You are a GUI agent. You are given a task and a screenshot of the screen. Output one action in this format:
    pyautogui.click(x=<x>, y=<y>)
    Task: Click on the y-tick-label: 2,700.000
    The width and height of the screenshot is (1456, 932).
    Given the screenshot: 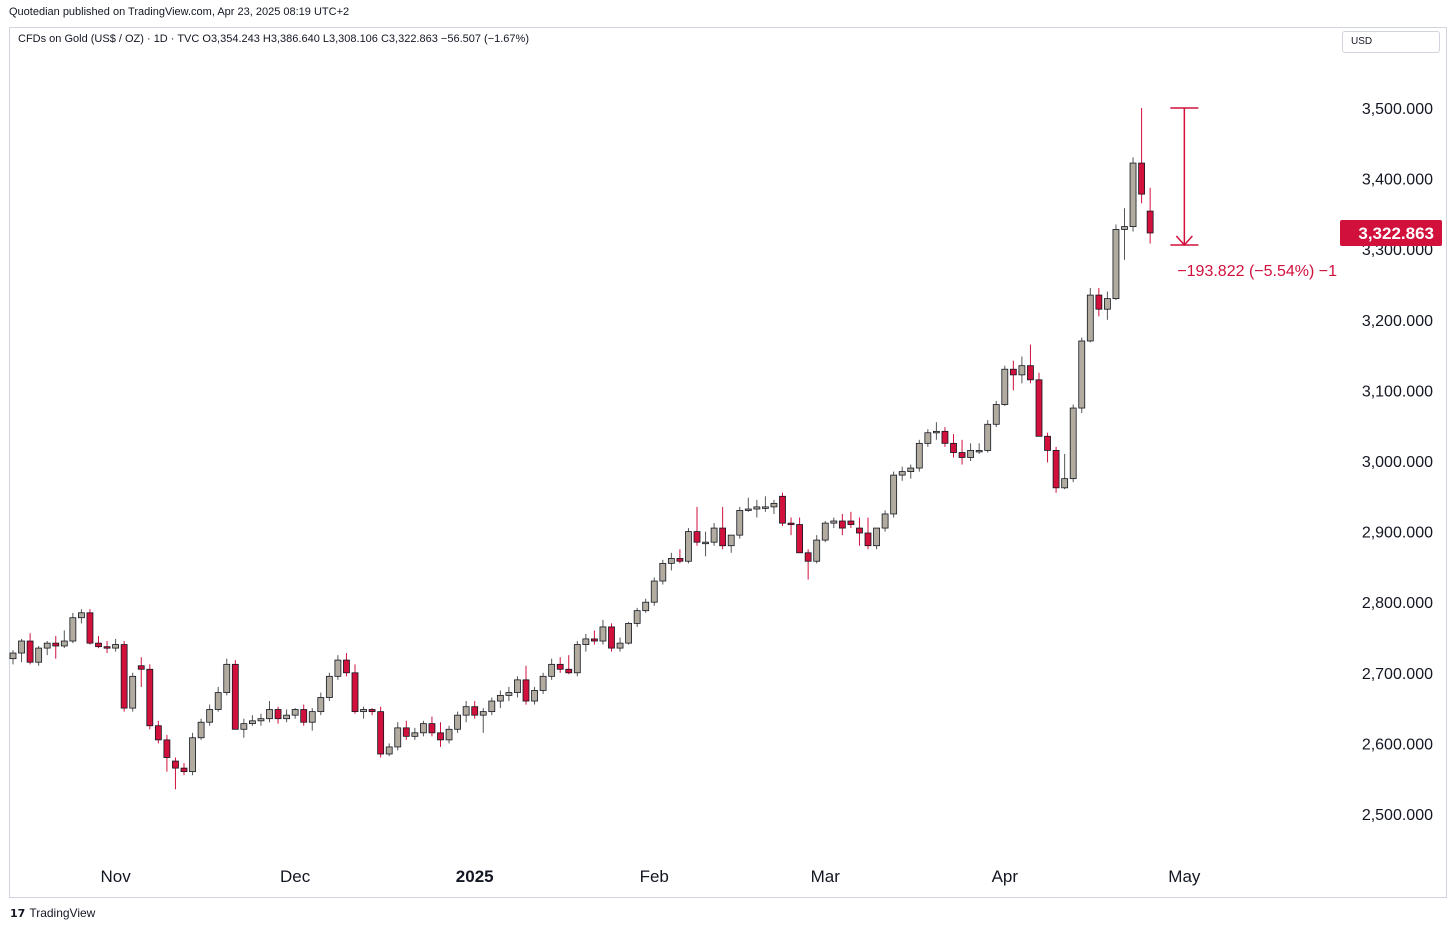 What is the action you would take?
    pyautogui.click(x=1397, y=674)
    